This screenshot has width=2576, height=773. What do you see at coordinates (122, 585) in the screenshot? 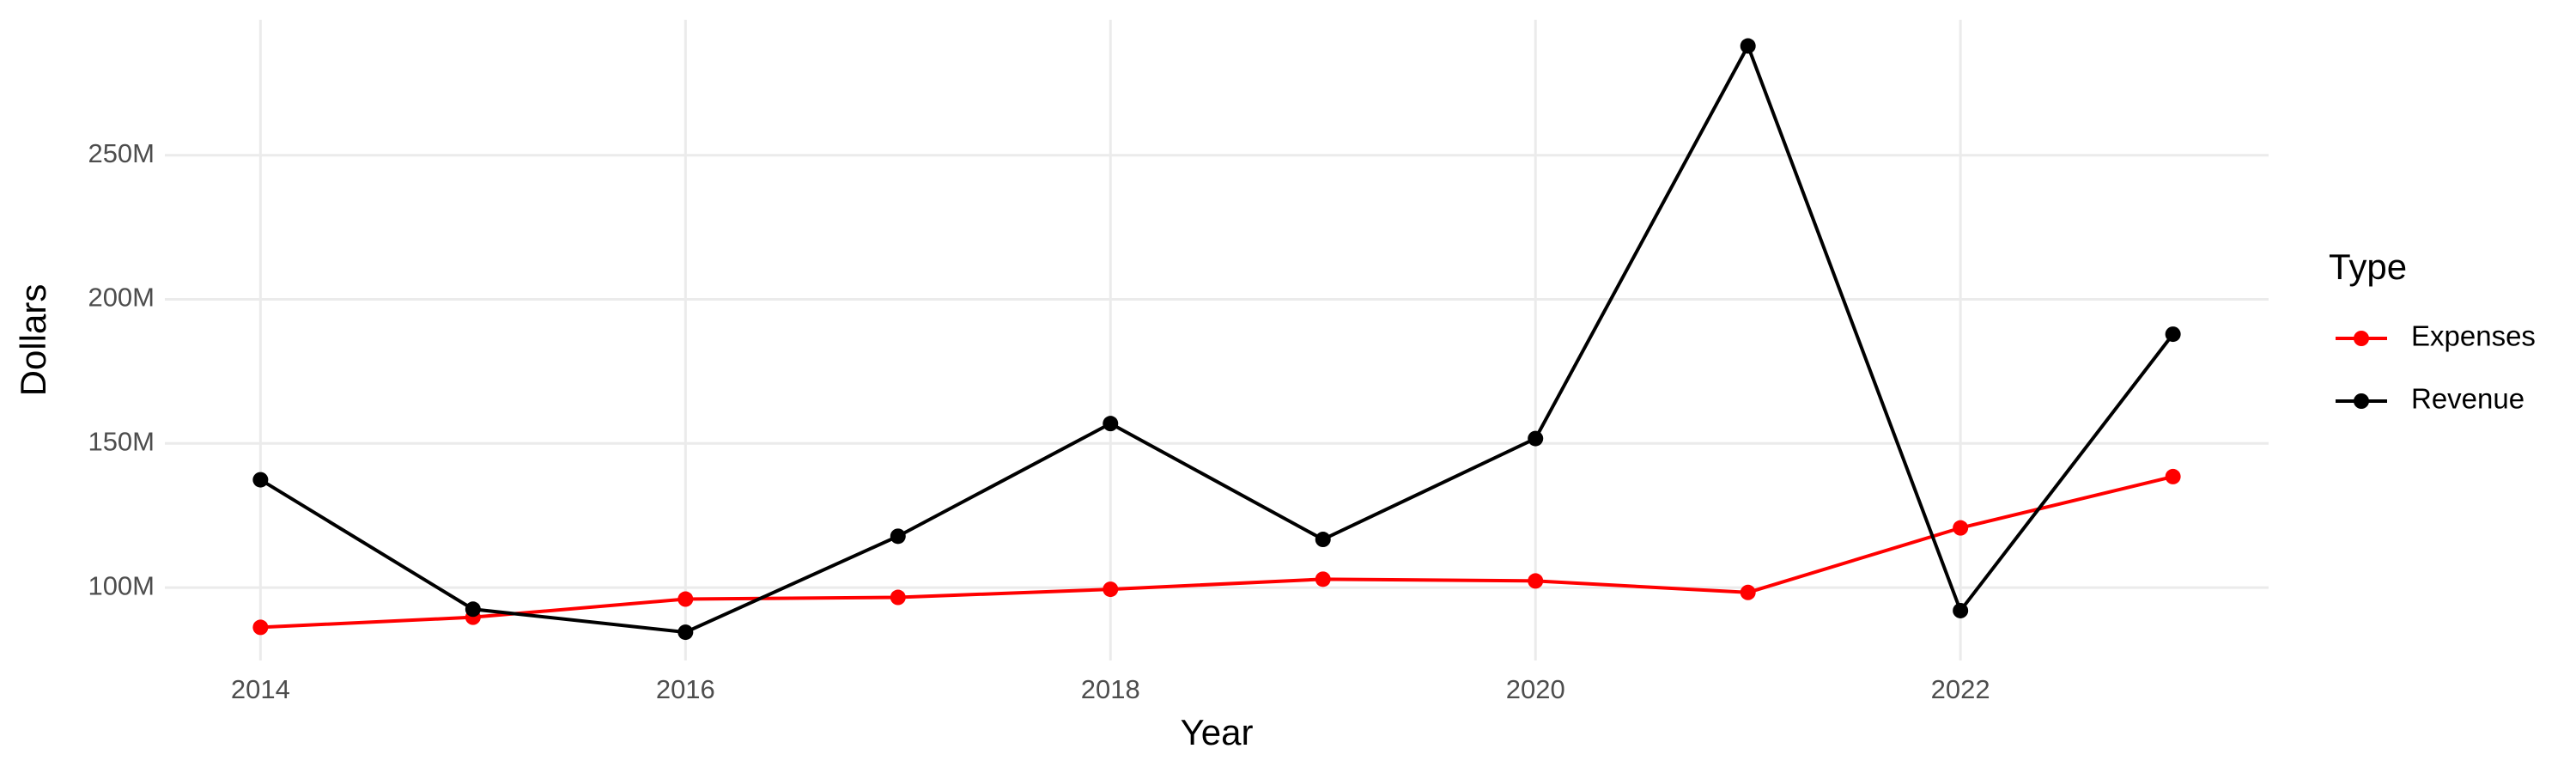
I see `y-tick-label: 100M` at bounding box center [122, 585].